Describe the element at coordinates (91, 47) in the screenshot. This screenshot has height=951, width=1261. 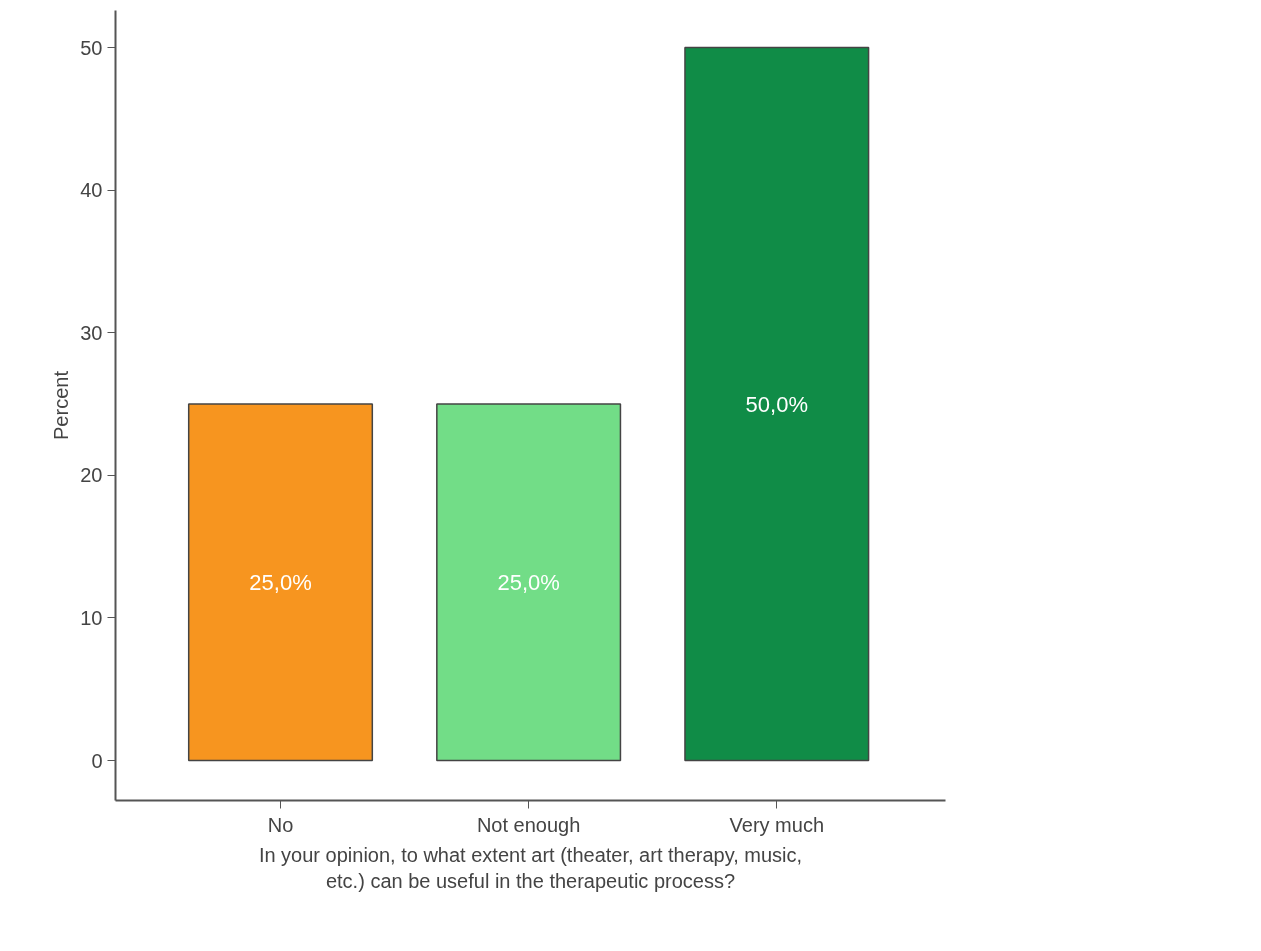
I see `y-tick-label: 50` at that location.